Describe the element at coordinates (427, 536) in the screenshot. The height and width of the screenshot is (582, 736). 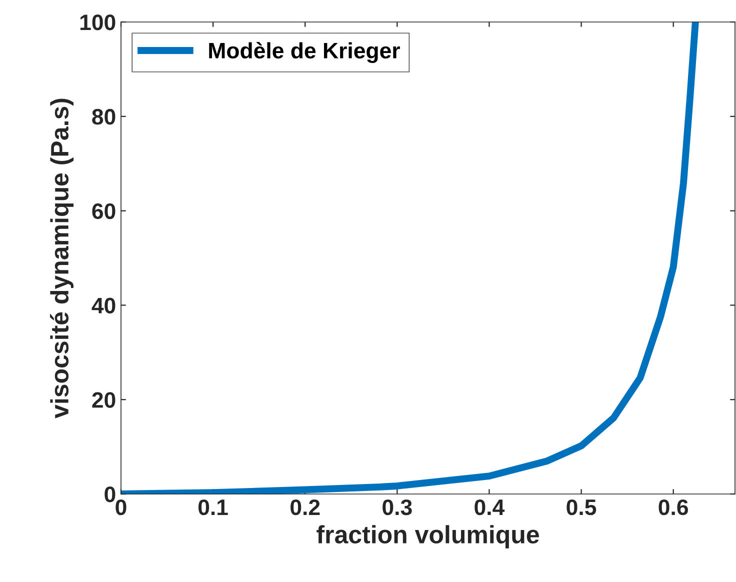
I see `x-axis-title: fraction volumique` at that location.